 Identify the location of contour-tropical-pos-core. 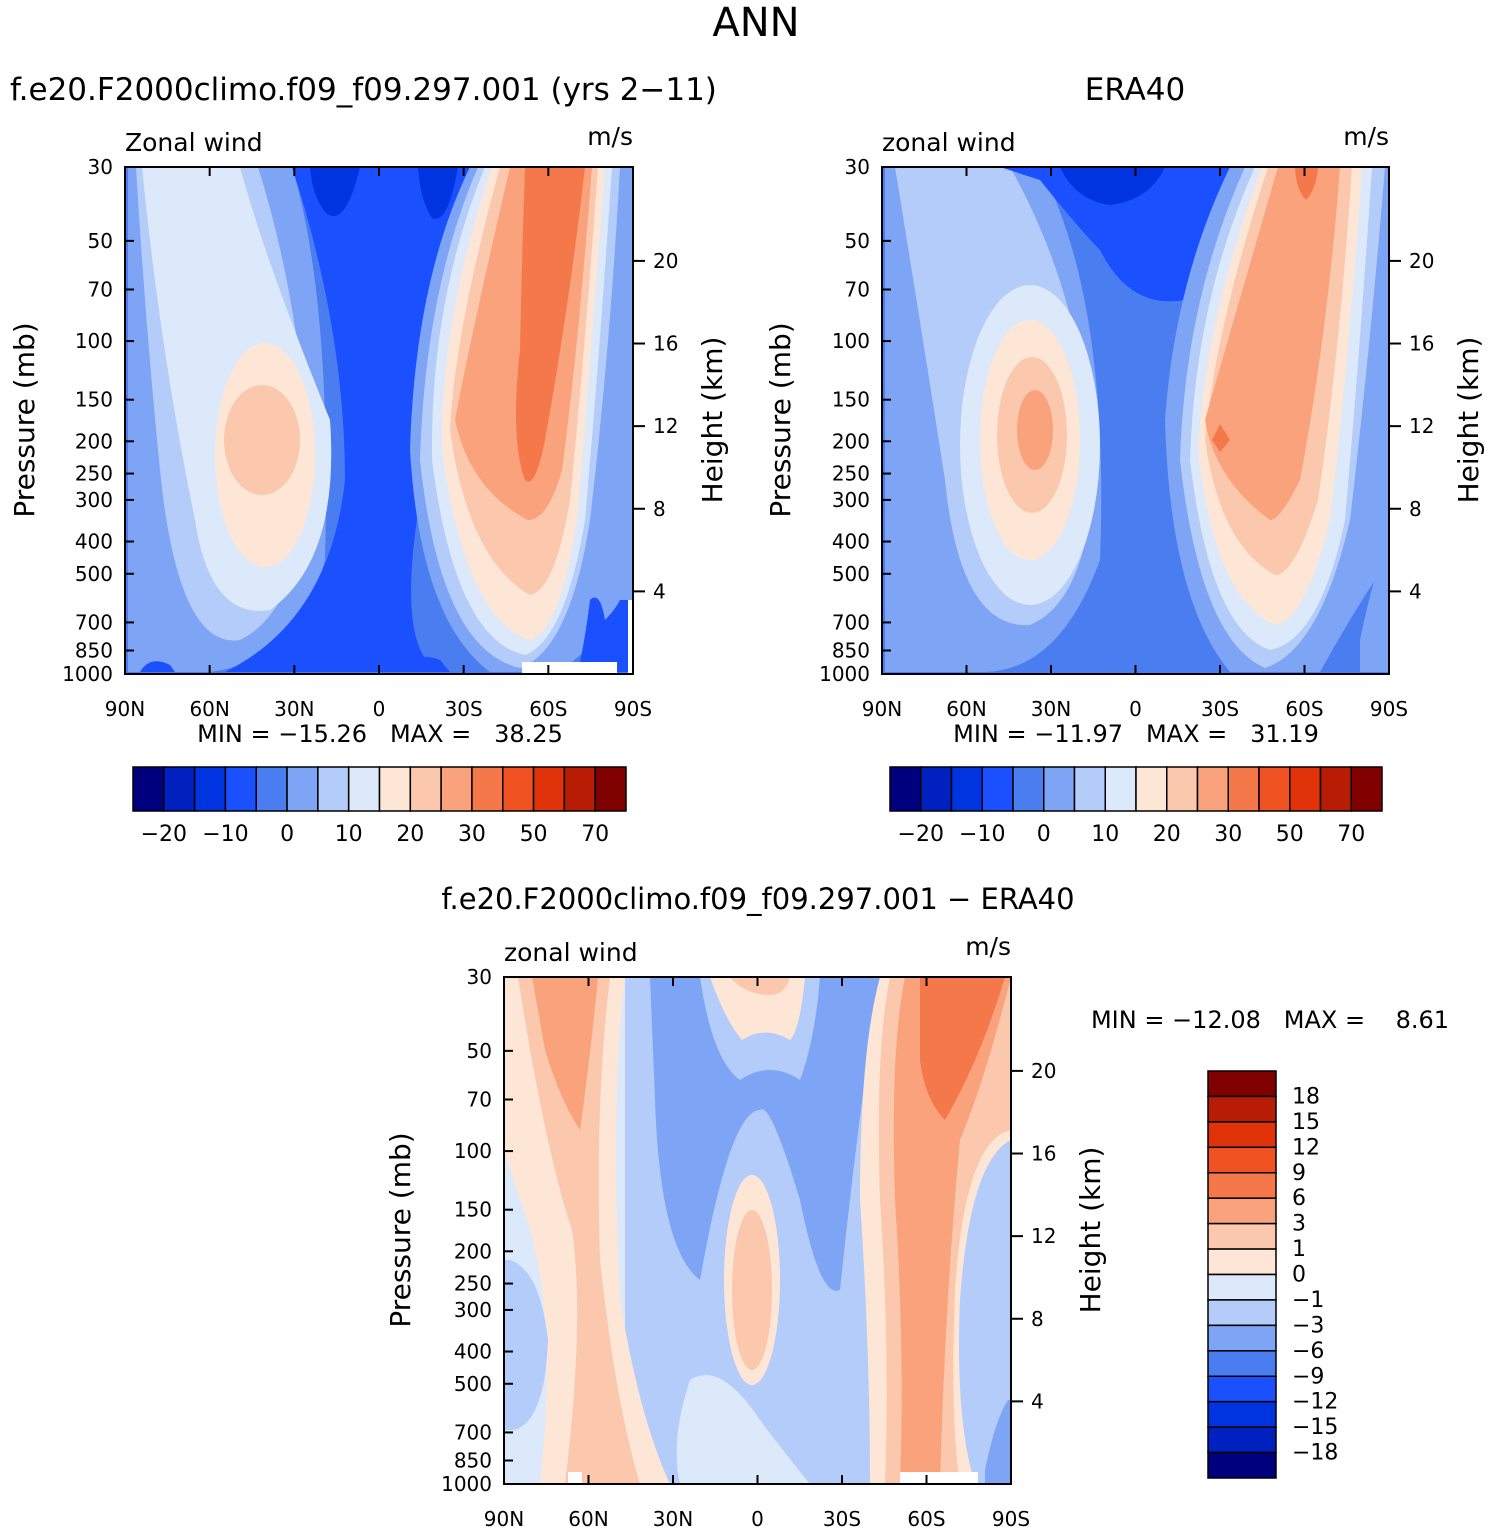
(752, 1290).